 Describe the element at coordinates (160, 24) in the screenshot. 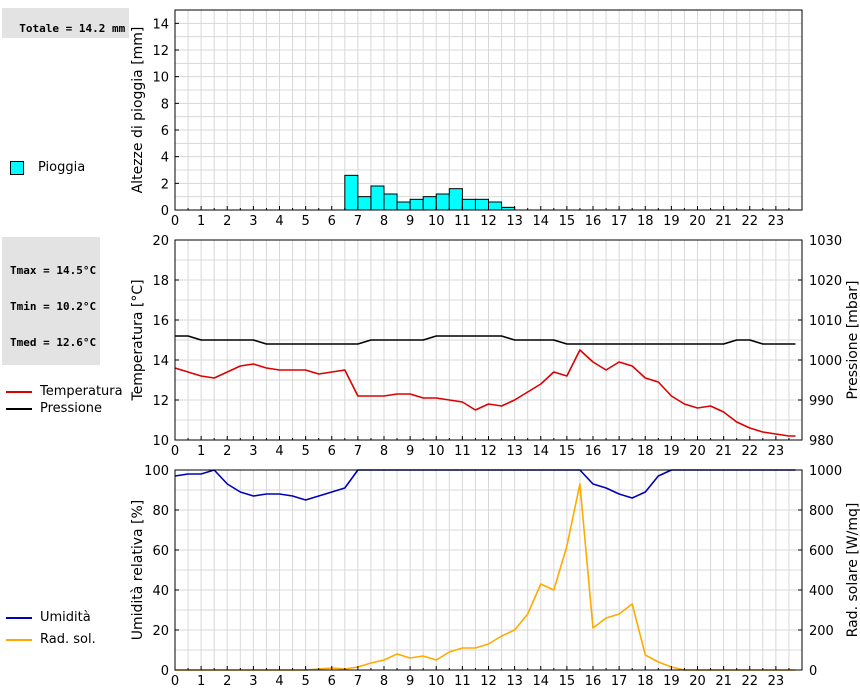

I see `panel1-y-tick-label: 14` at that location.